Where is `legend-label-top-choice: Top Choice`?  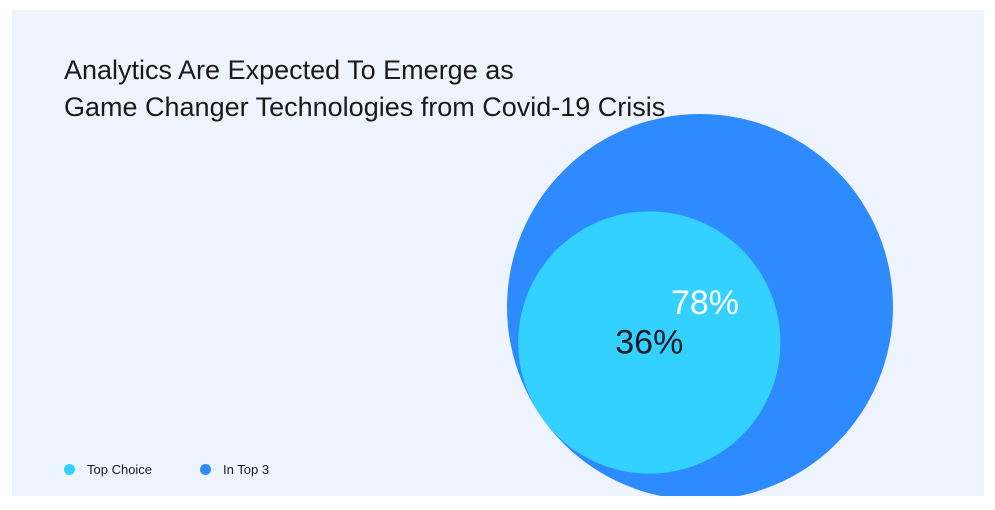
legend-label-top-choice: Top Choice is located at coordinates (120, 469).